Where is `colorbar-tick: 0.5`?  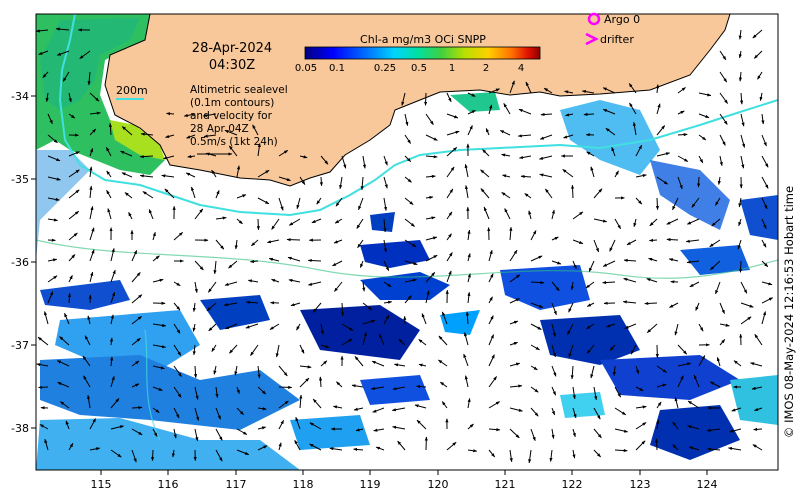
colorbar-tick: 0.5 is located at coordinates (419, 68).